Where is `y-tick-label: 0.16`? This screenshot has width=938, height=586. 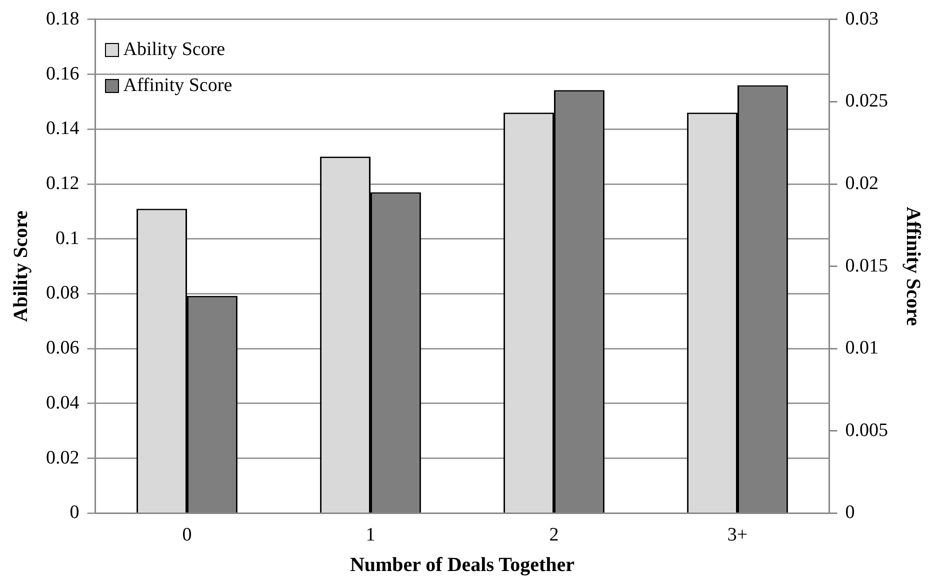 y-tick-label: 0.16 is located at coordinates (63, 73).